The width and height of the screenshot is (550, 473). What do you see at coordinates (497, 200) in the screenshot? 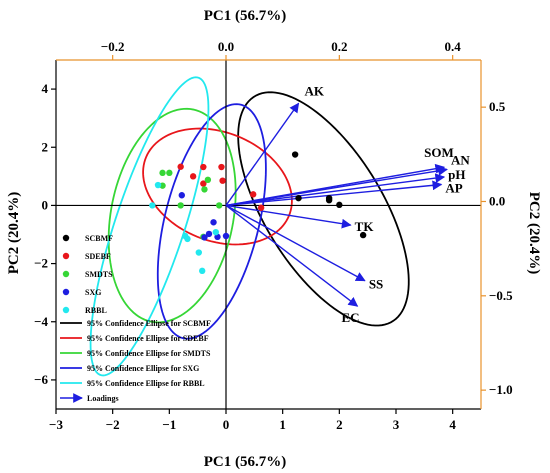
I see `right-y-tick-label: 0.0` at bounding box center [497, 200].